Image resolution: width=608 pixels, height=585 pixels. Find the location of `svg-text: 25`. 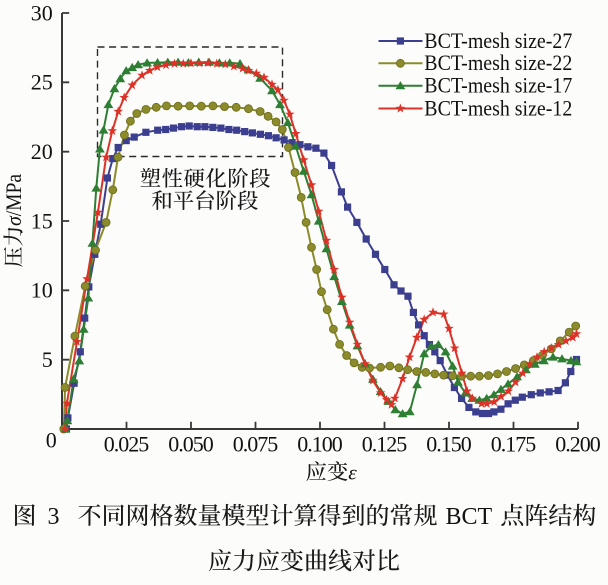

svg-text: 25 is located at coordinates (42, 82).